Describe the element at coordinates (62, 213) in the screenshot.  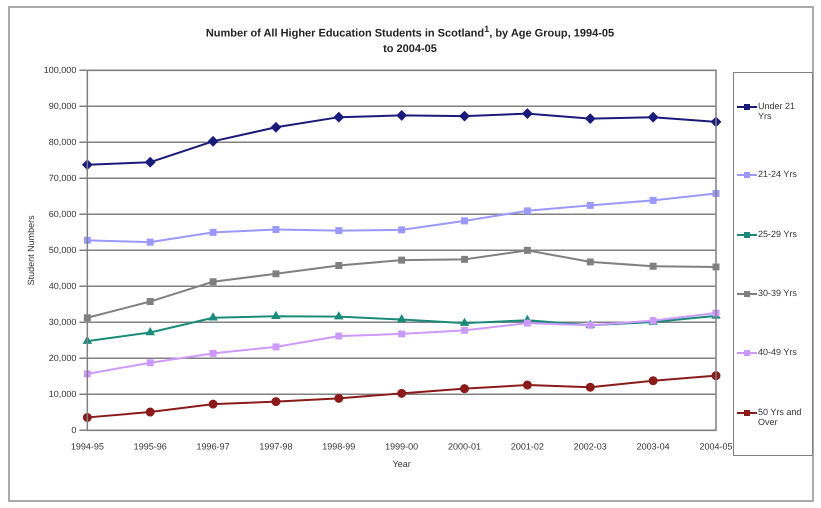
I see `y-tick-label: 60,000` at that location.